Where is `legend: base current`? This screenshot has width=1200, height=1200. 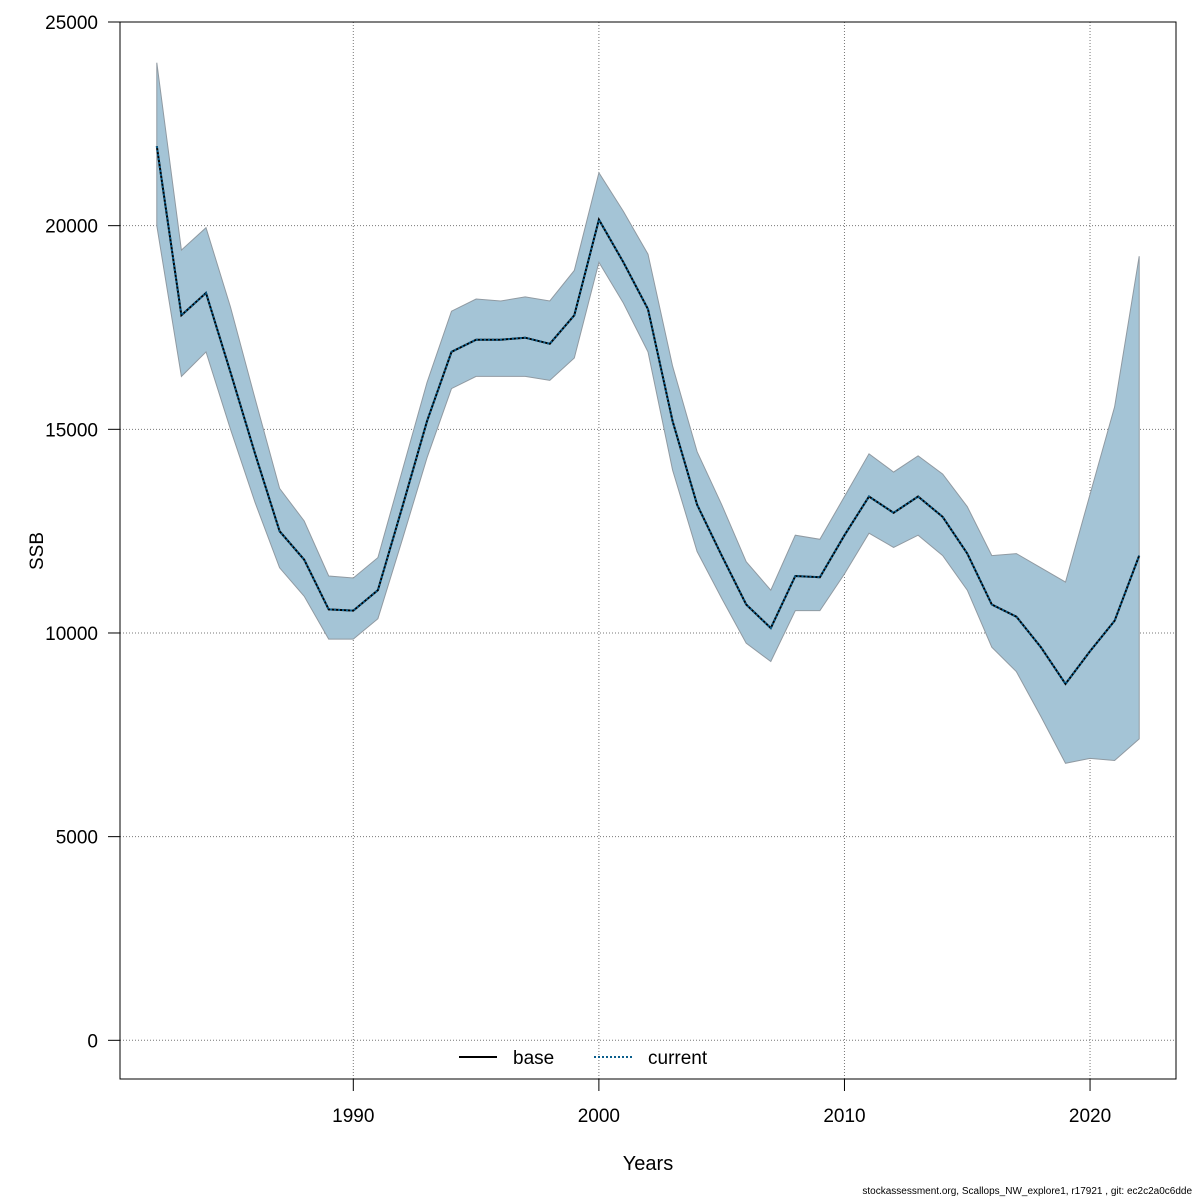
legend: base current is located at coordinates (583, 1058).